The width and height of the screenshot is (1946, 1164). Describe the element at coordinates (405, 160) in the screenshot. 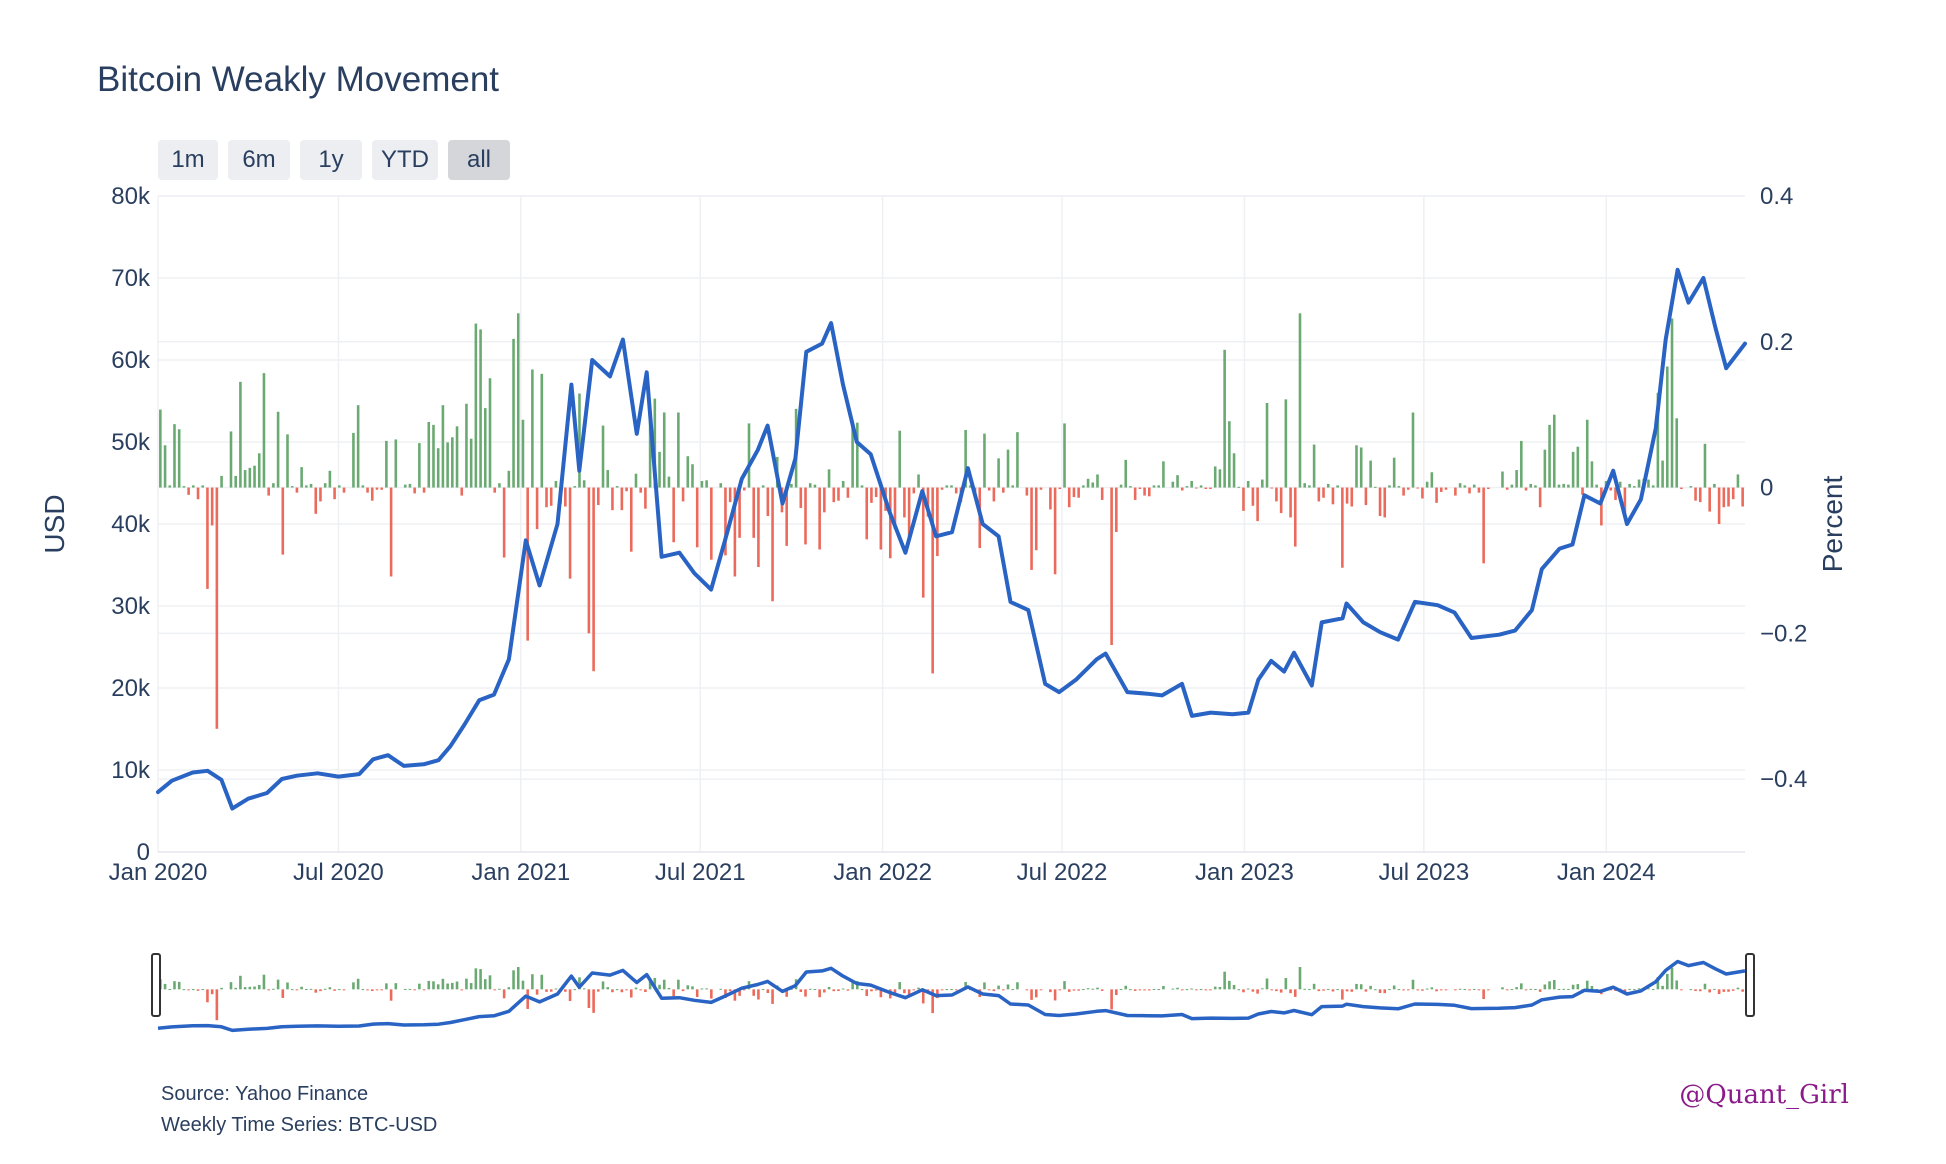

I see `range-button-ytd: YTD` at that location.